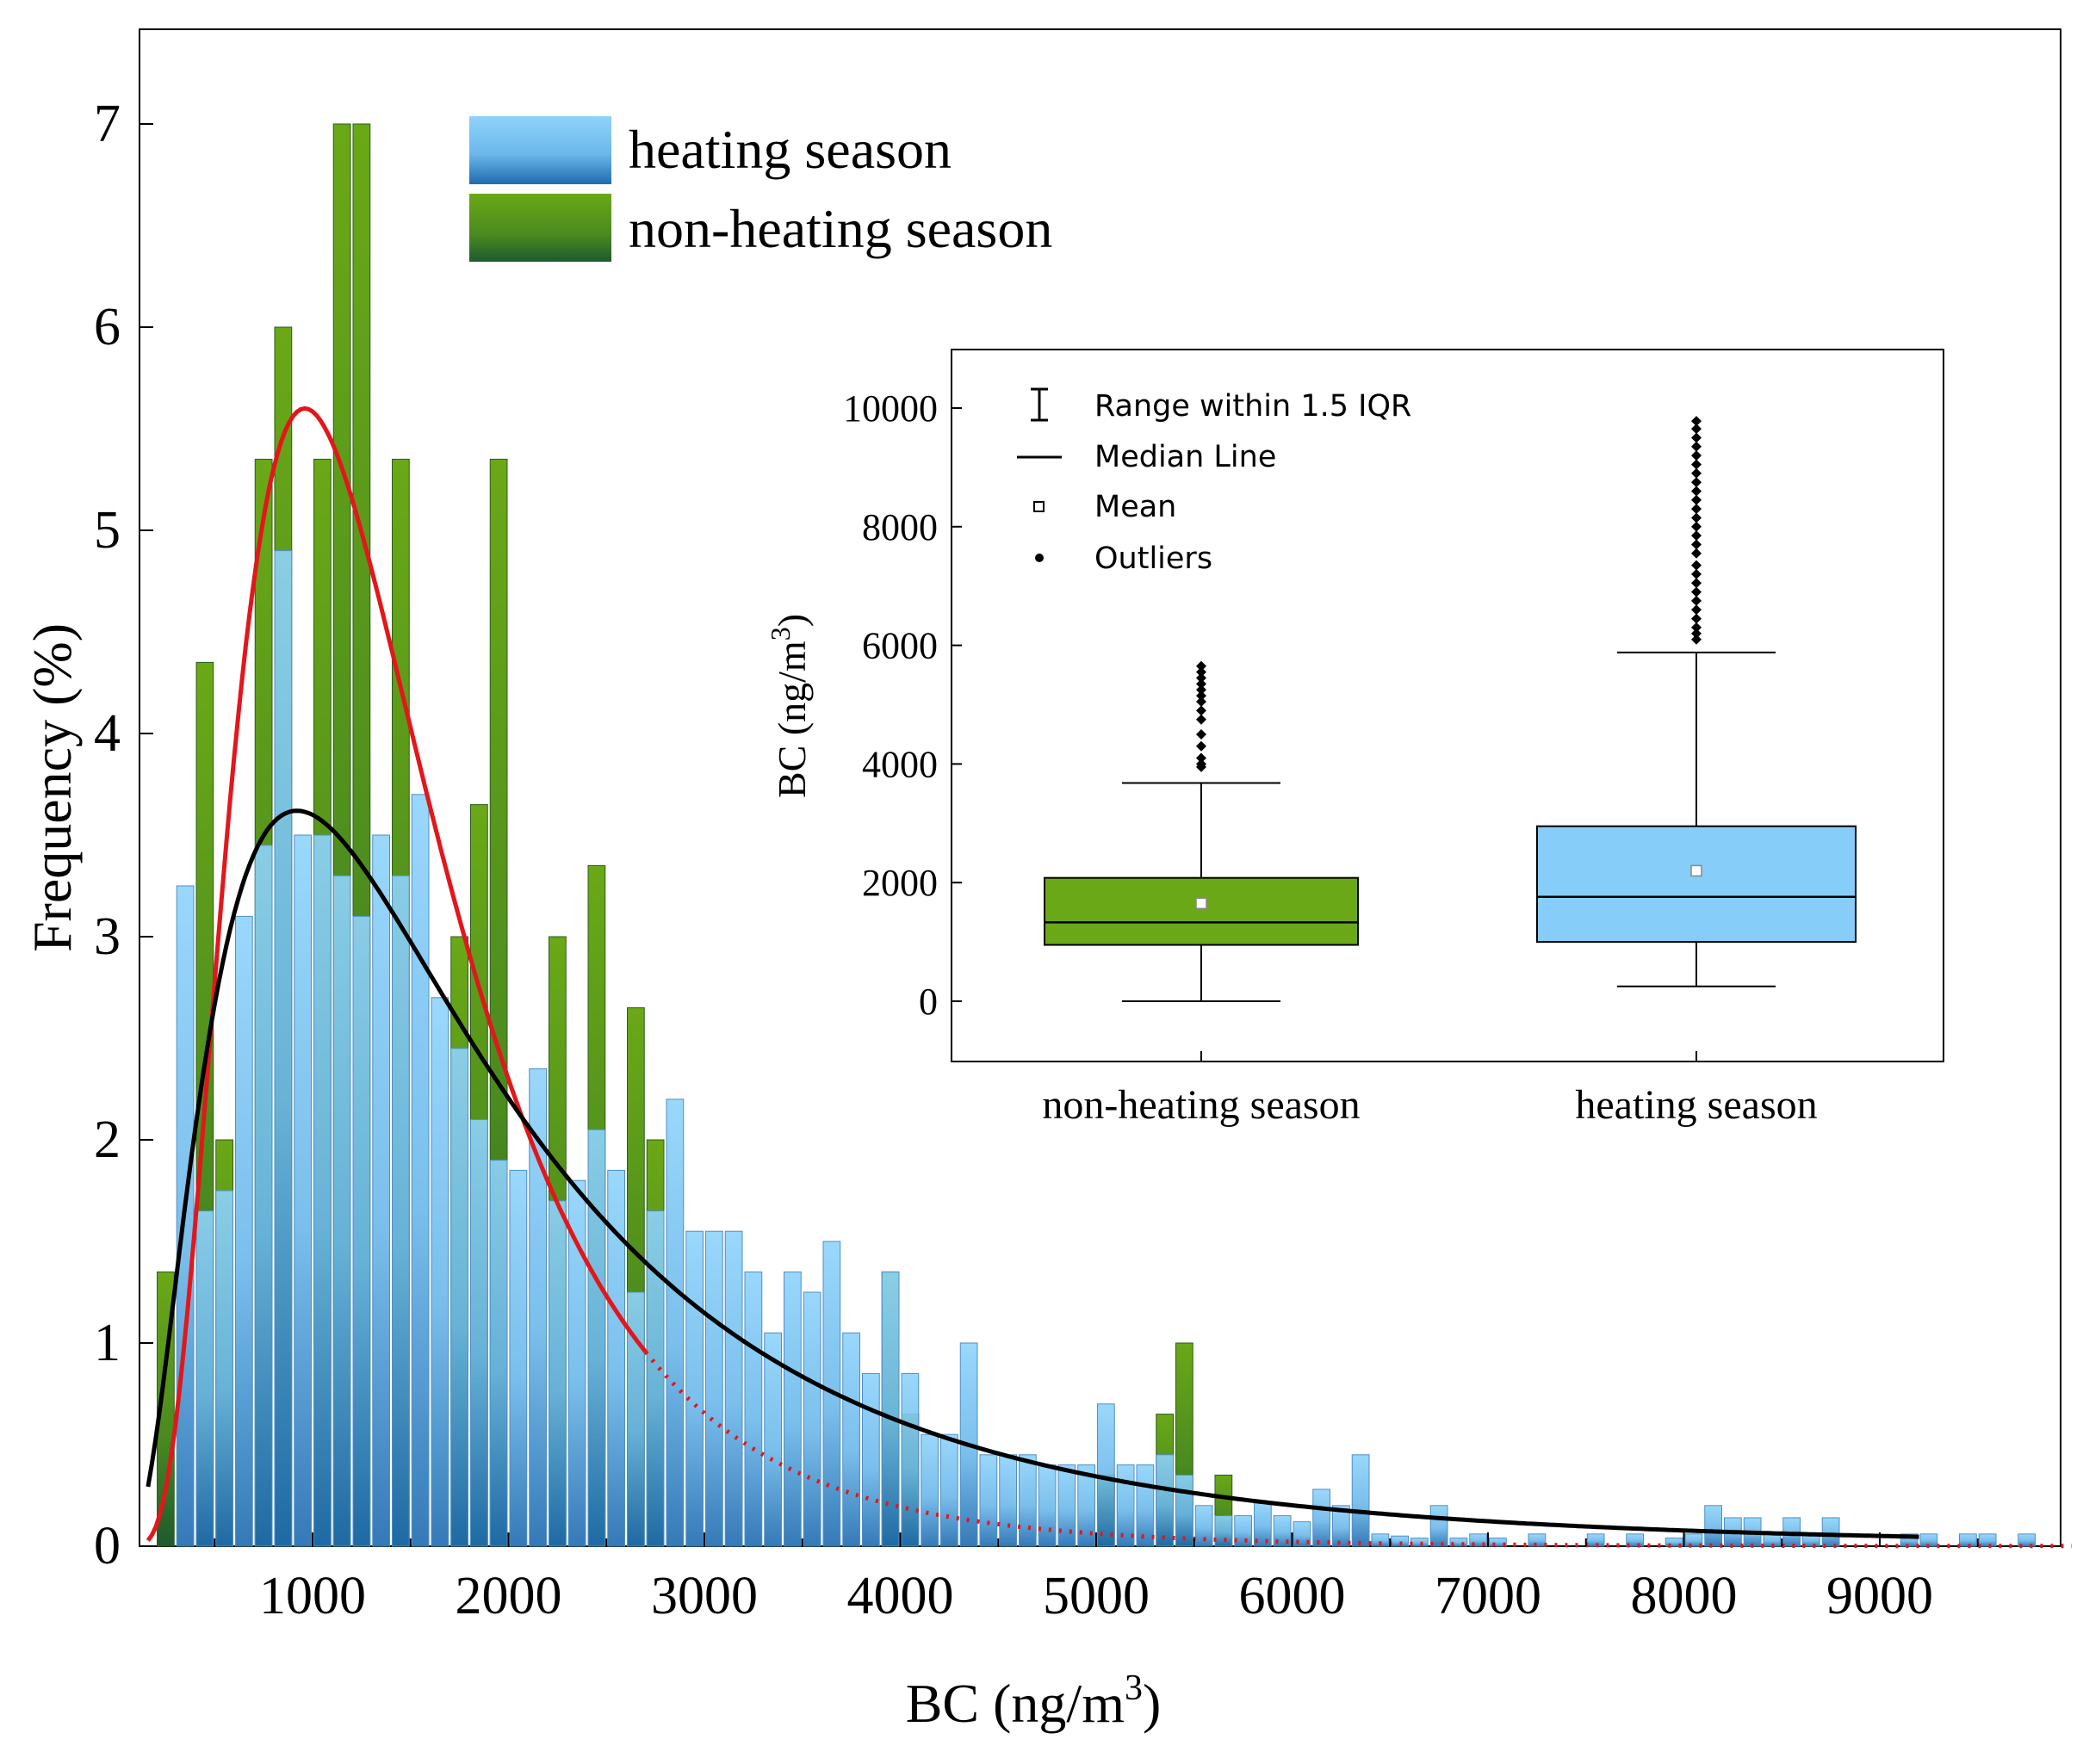 The image size is (2083, 1764). What do you see at coordinates (108, 733) in the screenshot?
I see `y-tick-label: 4` at bounding box center [108, 733].